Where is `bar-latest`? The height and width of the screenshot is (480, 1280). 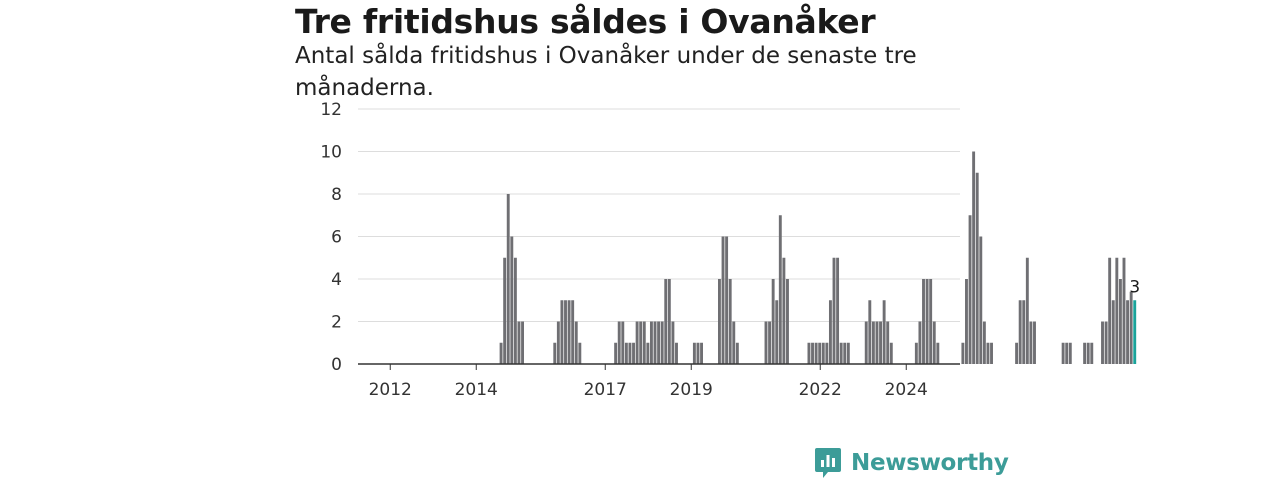
bar-latest is located at coordinates (1135, 332).